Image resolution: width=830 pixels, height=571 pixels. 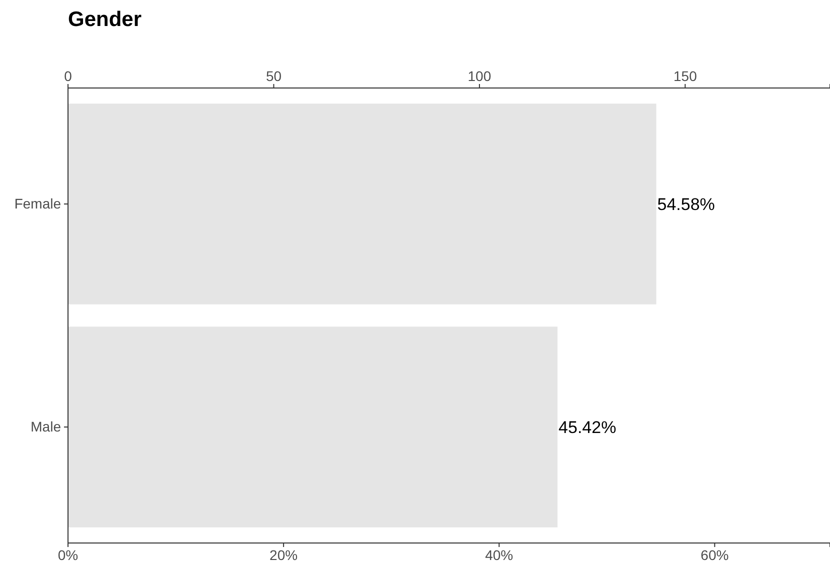 I want to click on y-tick-label: Female, so click(x=38, y=203).